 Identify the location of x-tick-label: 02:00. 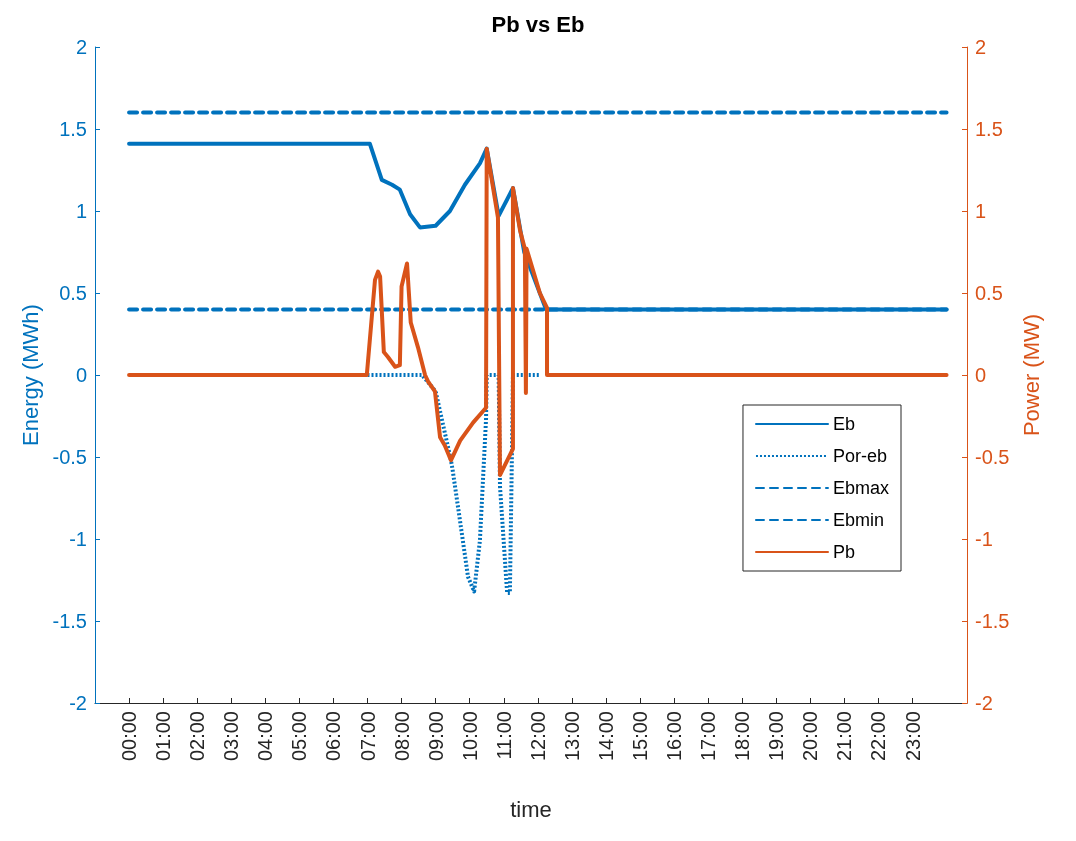
(197, 736).